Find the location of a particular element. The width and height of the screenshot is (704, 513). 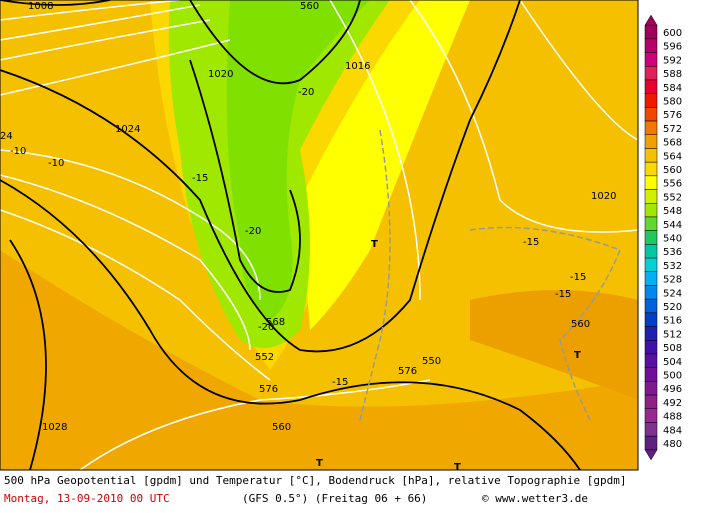

footer-date: Montag, 13-09-2010 00 UTC is located at coordinates (87, 498).